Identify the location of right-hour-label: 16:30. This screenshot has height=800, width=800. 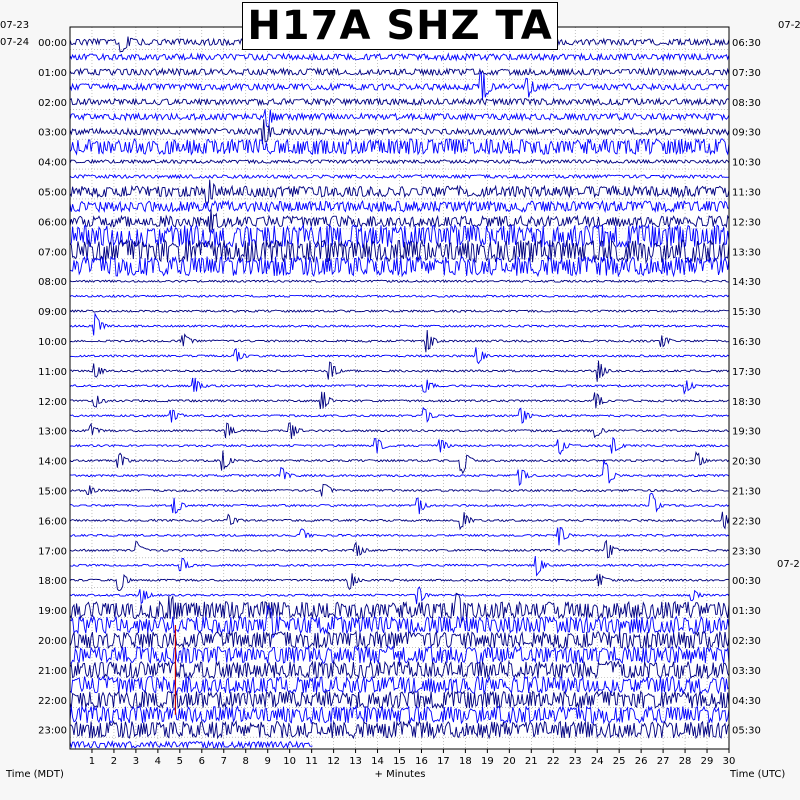
(746, 342).